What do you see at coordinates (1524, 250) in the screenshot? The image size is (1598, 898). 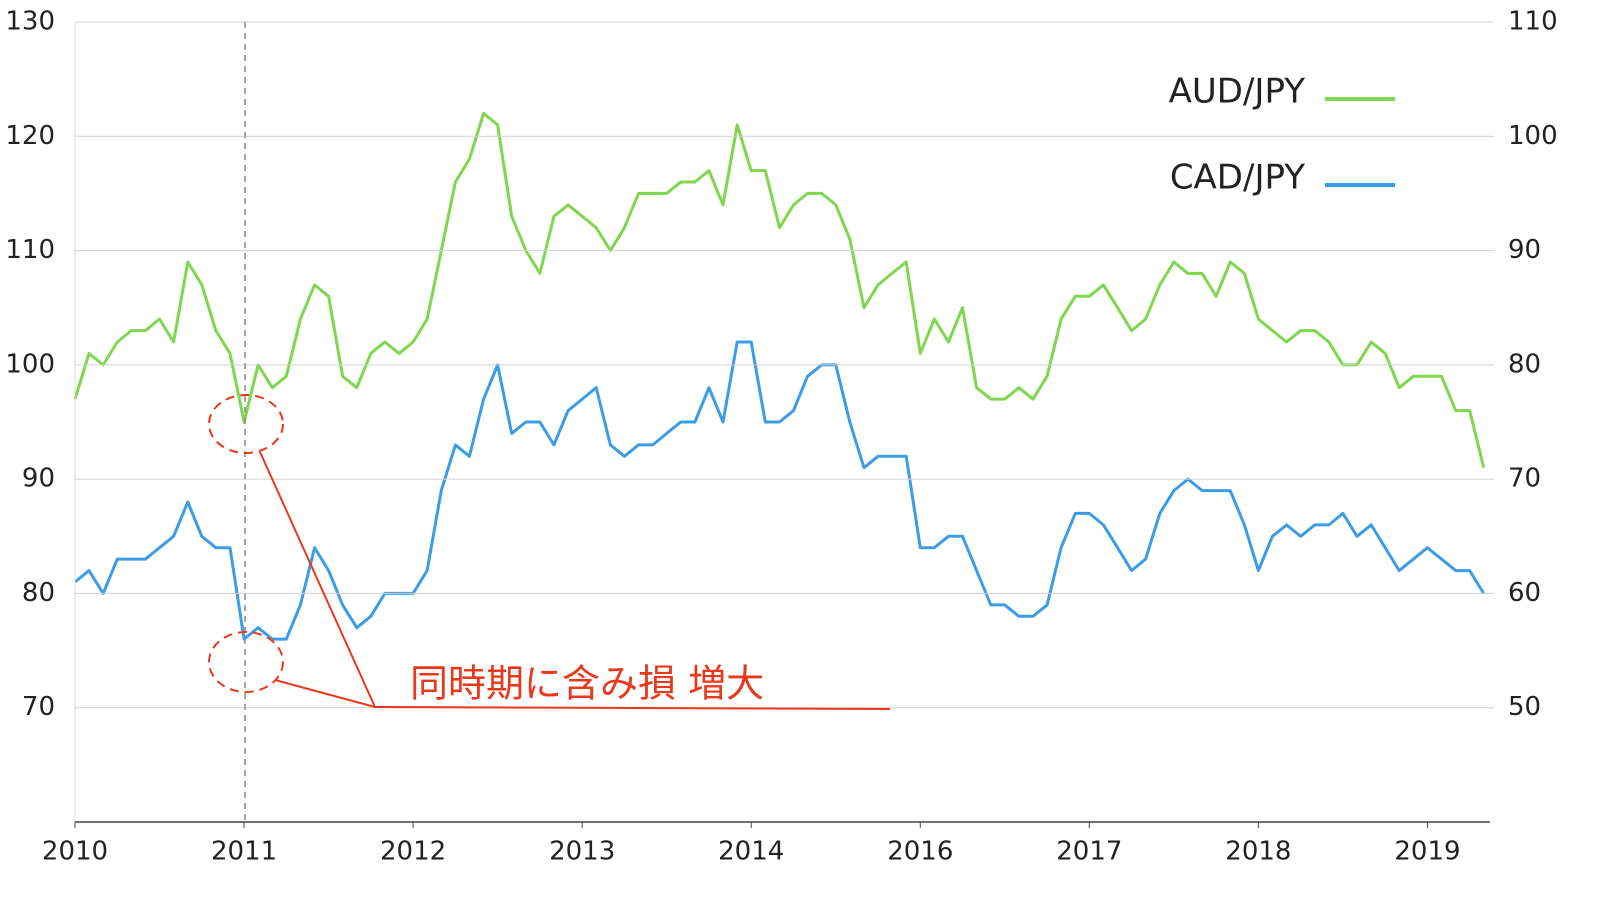 I see `y2-tick-label: 90` at bounding box center [1524, 250].